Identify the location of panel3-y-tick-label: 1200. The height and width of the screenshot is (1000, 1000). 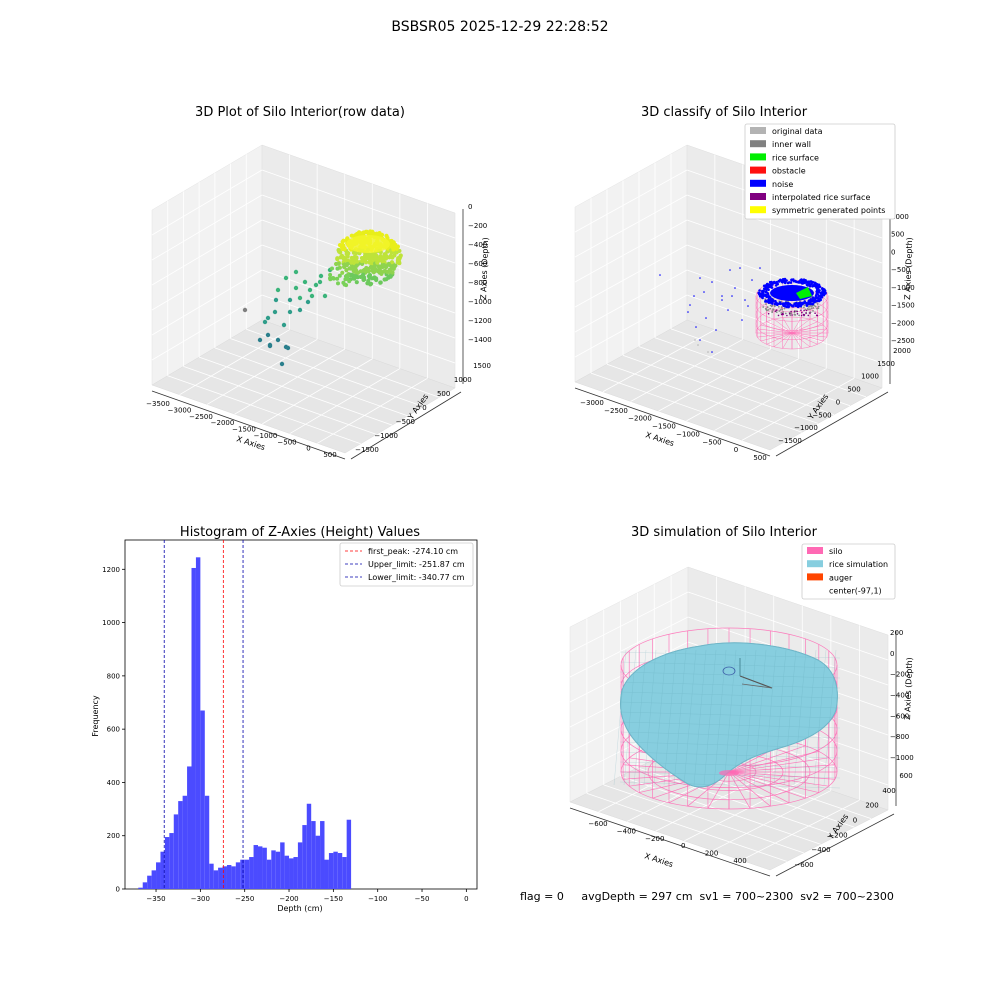
(111, 570).